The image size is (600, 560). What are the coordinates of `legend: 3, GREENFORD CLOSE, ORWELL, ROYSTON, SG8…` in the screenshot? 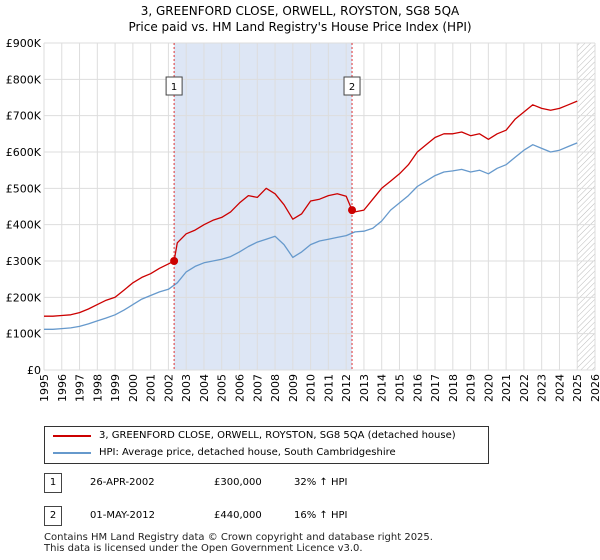 It's located at (266, 445).